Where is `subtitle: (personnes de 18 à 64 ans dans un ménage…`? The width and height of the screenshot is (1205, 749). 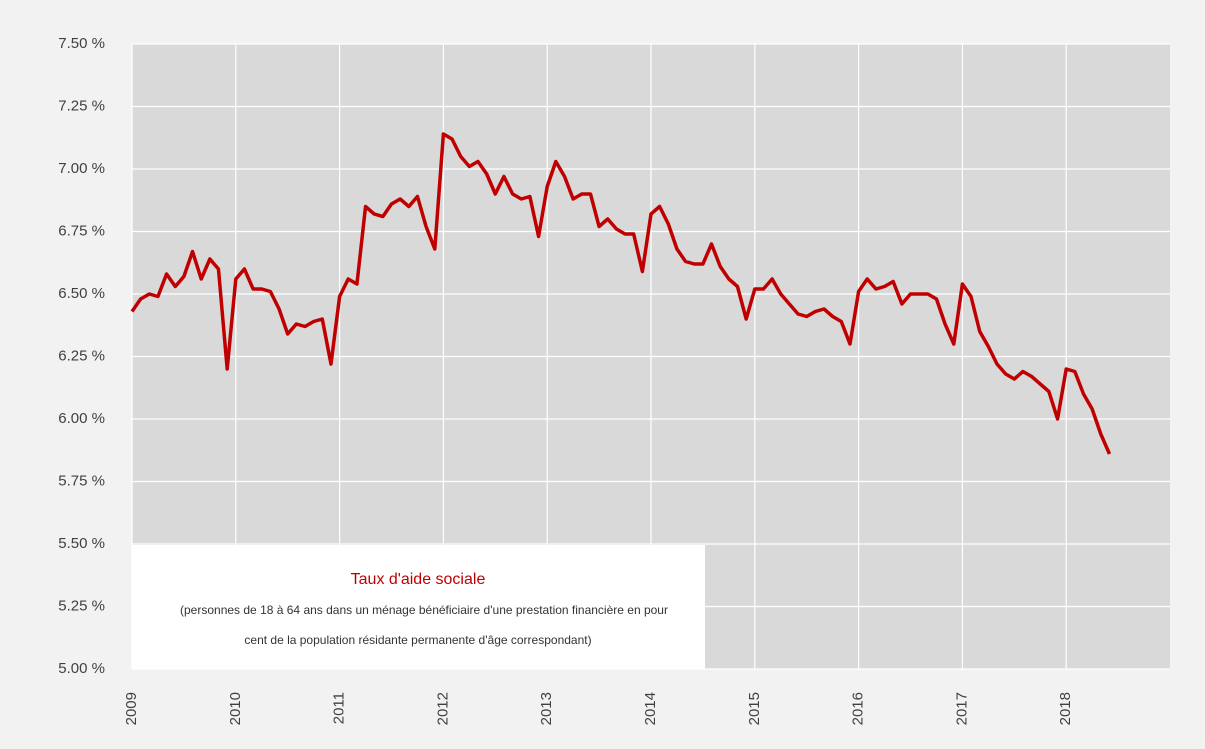
subtitle: (personnes de 18 à 64 ans dans un ménage… is located at coordinates (424, 610).